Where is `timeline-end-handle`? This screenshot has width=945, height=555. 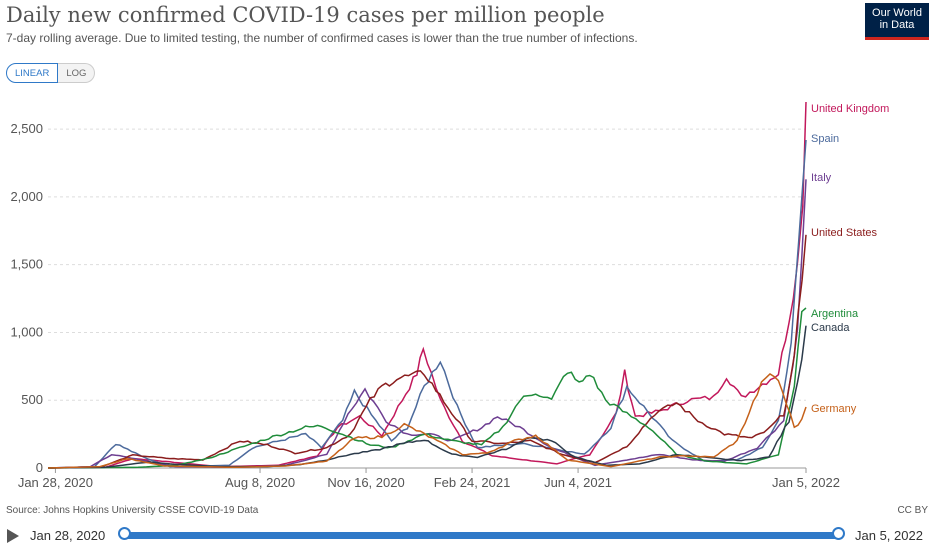 timeline-end-handle is located at coordinates (838, 533).